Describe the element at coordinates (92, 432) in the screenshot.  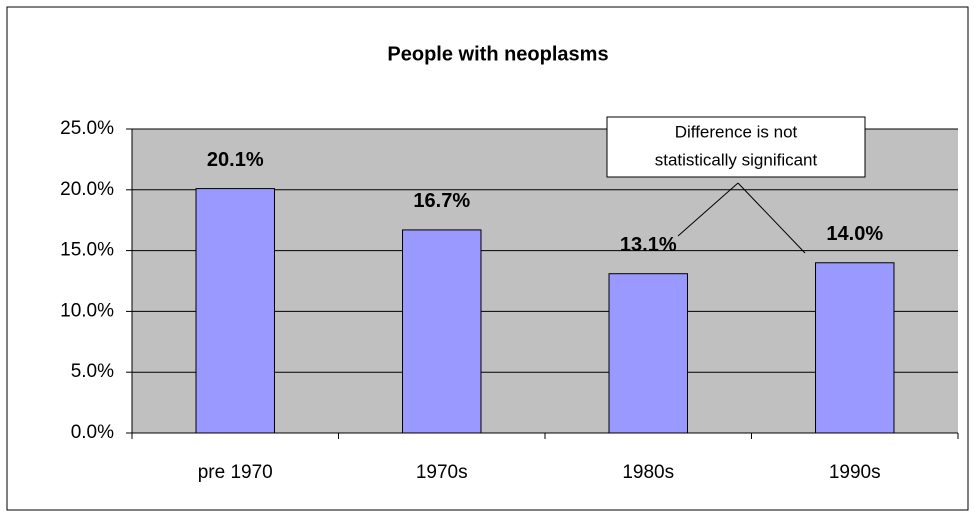
I see `y-tick-label: 0.0%` at that location.